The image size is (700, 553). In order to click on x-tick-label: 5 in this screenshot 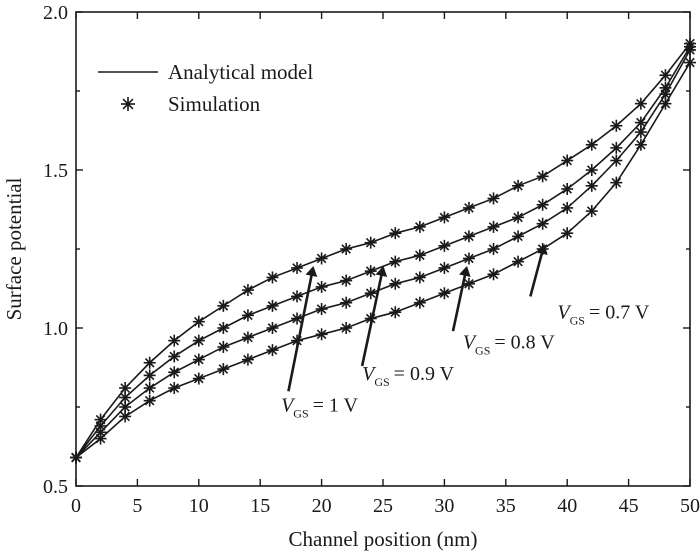, I will do `click(137, 506)`.